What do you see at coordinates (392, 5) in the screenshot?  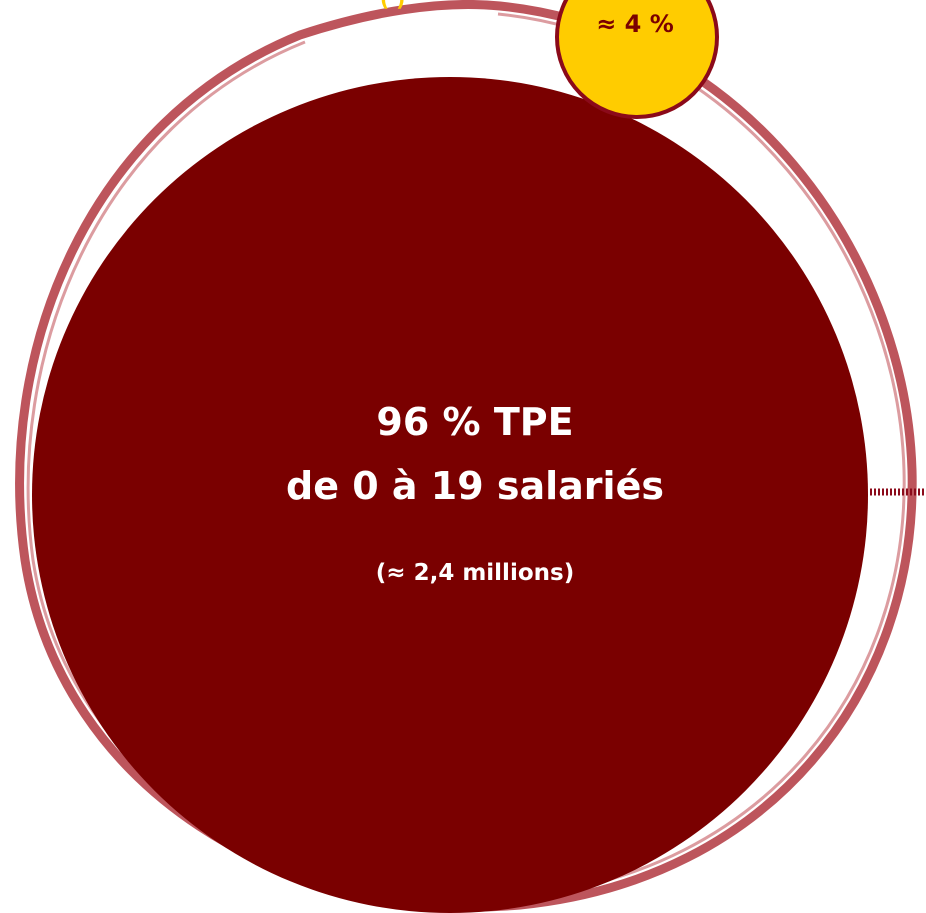 I see `cropped-label-fragment: ( )` at bounding box center [392, 5].